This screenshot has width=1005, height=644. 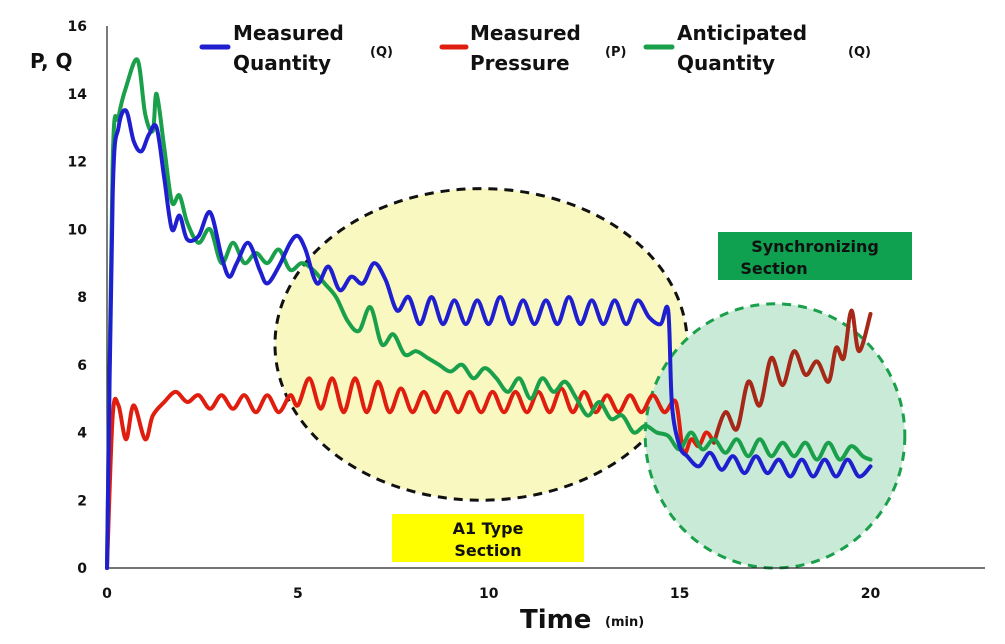 What do you see at coordinates (298, 594) in the screenshot?
I see `x-tick-label-5: 5` at bounding box center [298, 594].